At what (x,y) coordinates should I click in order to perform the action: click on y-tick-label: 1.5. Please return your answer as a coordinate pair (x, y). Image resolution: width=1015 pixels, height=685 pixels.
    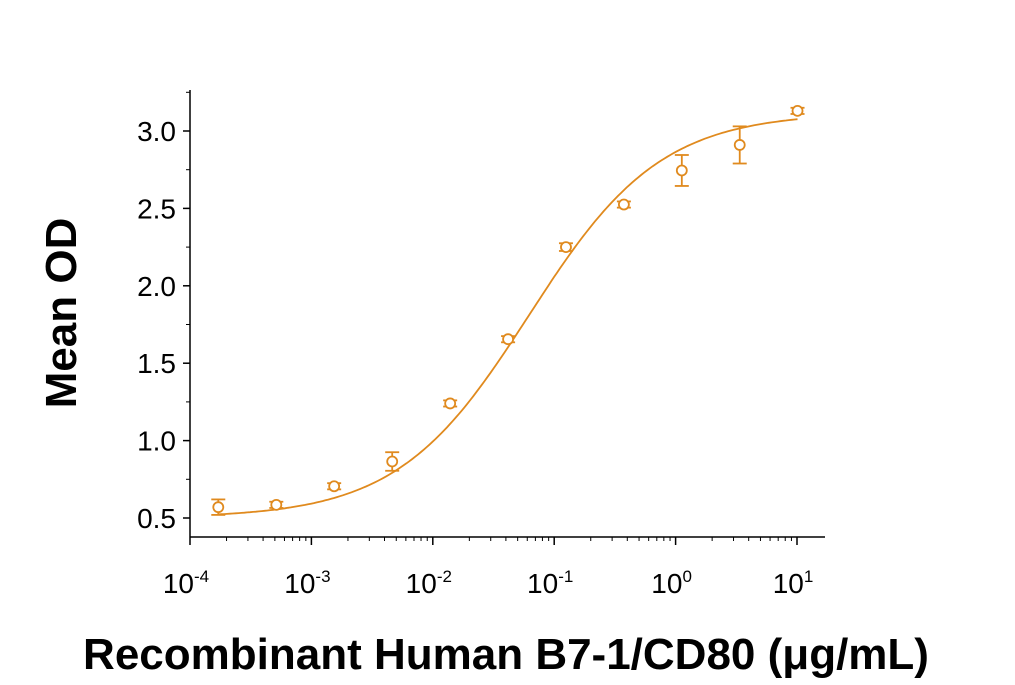
    Looking at the image, I should click on (156, 363).